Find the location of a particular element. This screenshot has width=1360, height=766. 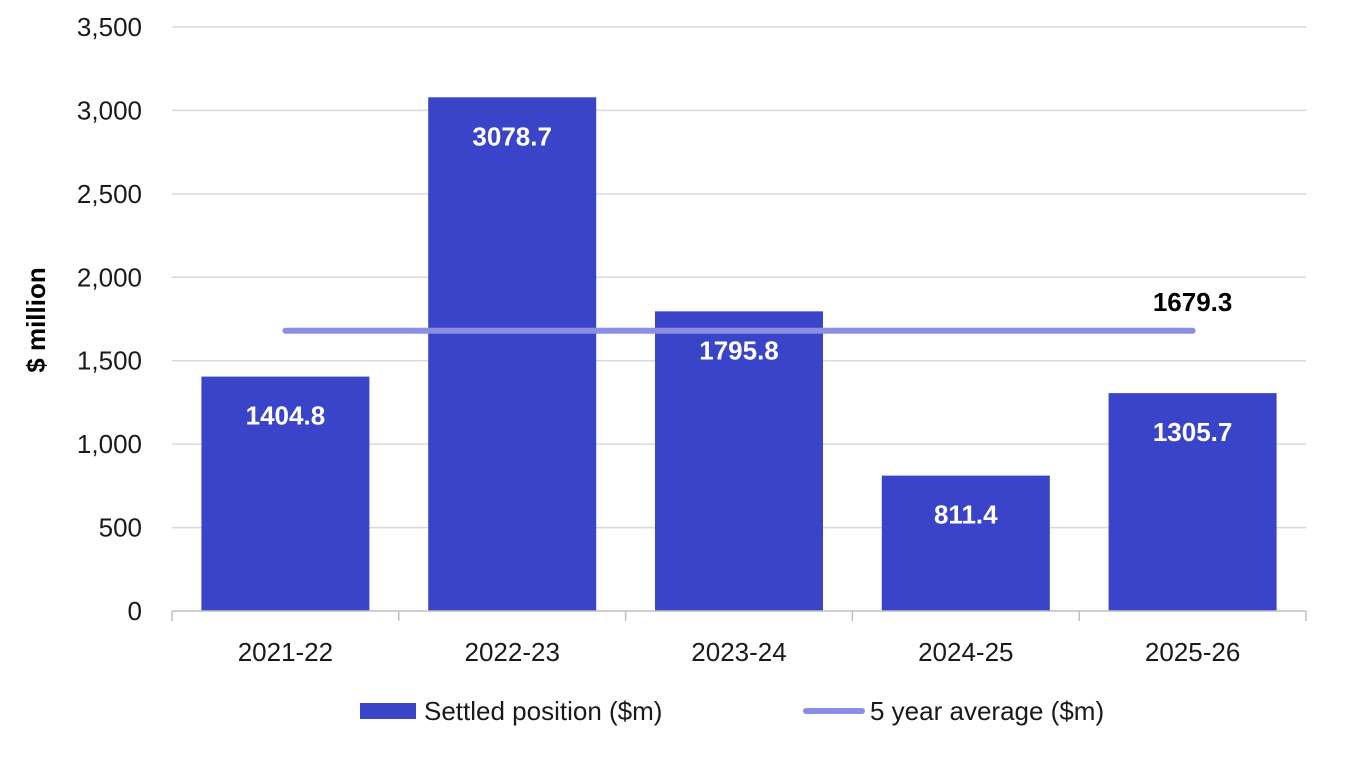

axes is located at coordinates (739, 615).